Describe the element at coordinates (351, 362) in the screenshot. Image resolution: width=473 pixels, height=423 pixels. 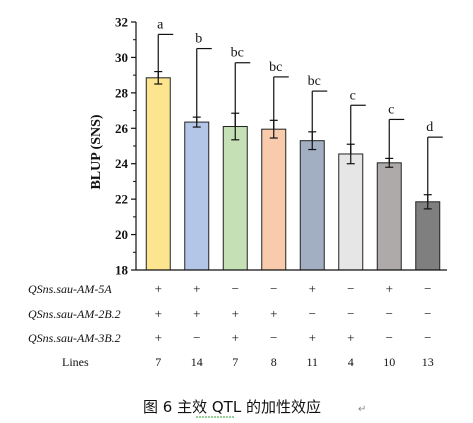
I see `lines-count: 4` at that location.